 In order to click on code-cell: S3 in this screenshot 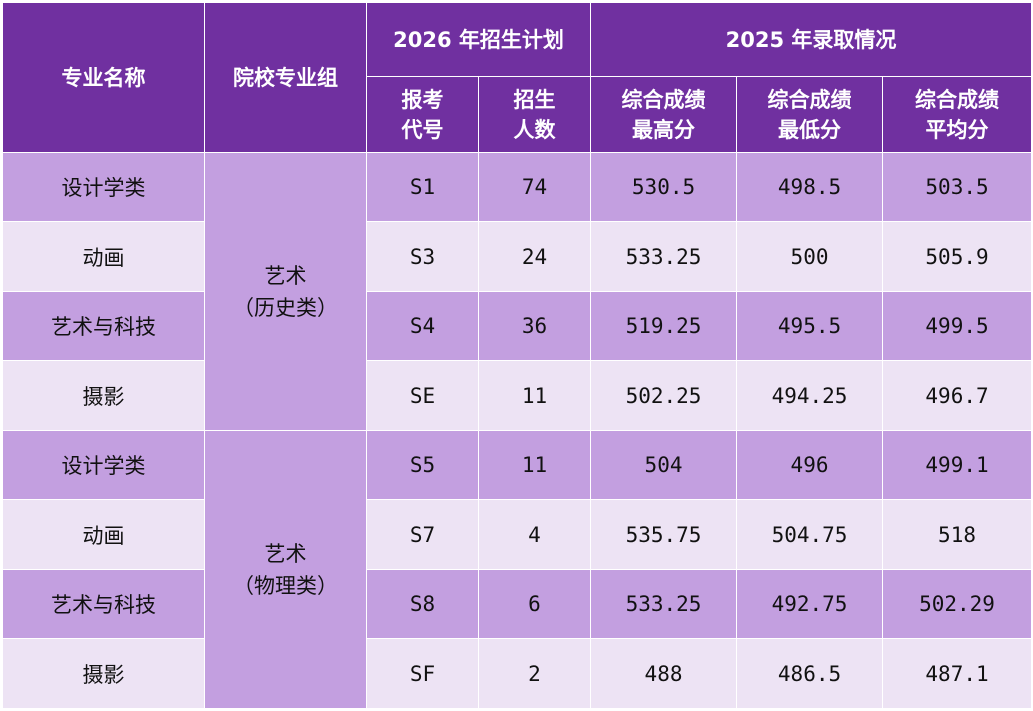, I will do `click(422, 256)`.